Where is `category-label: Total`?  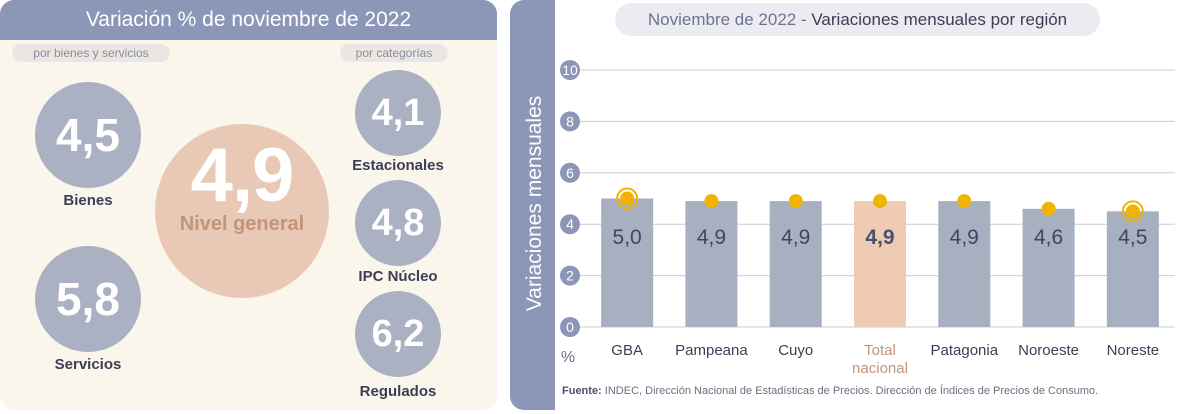
category-label: Total is located at coordinates (880, 350).